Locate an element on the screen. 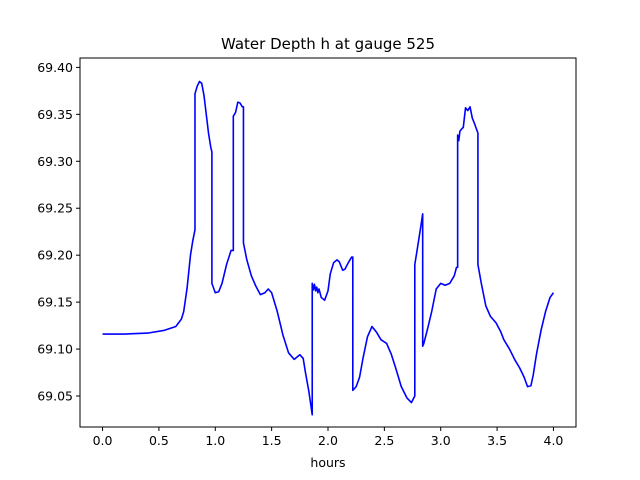 This screenshot has height=480, width=640. x-tick-label: 0.0 is located at coordinates (103, 440).